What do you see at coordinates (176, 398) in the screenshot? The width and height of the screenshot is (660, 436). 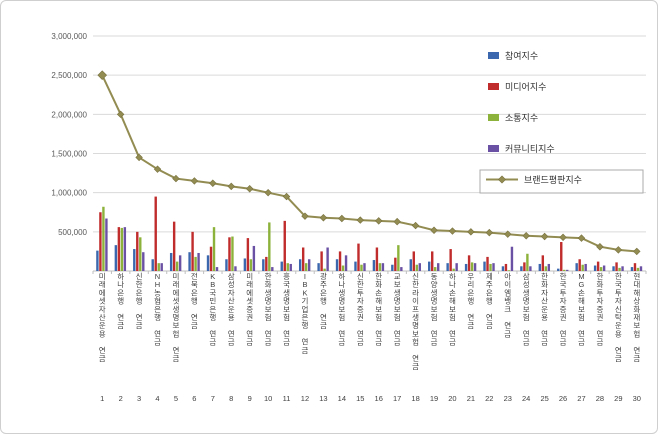 I see `category-rank-label: 5` at bounding box center [176, 398].